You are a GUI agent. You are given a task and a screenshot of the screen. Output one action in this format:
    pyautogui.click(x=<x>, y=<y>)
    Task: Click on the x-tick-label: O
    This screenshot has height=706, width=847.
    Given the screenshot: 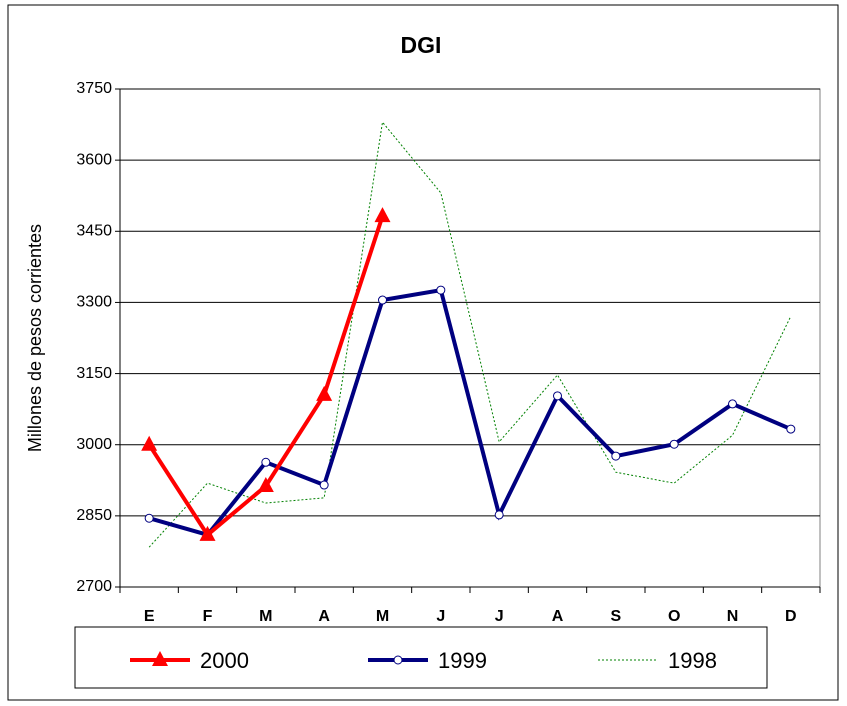 What is the action you would take?
    pyautogui.click(x=674, y=616)
    